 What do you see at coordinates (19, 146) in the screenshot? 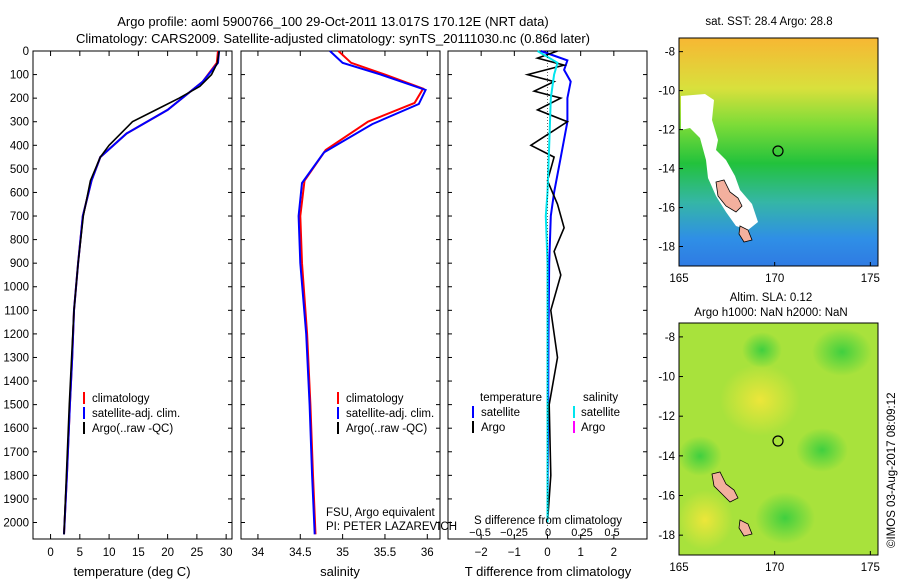
I see `depth-tick-label: 400` at bounding box center [19, 146].